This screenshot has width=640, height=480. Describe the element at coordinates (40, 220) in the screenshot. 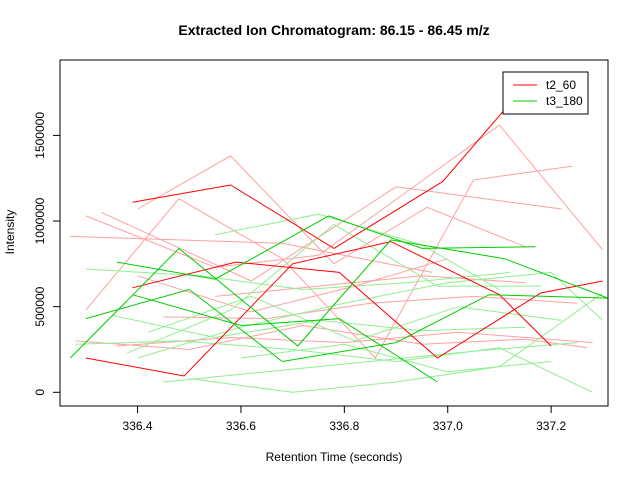

I see `y-tick-label: 1000000` at that location.